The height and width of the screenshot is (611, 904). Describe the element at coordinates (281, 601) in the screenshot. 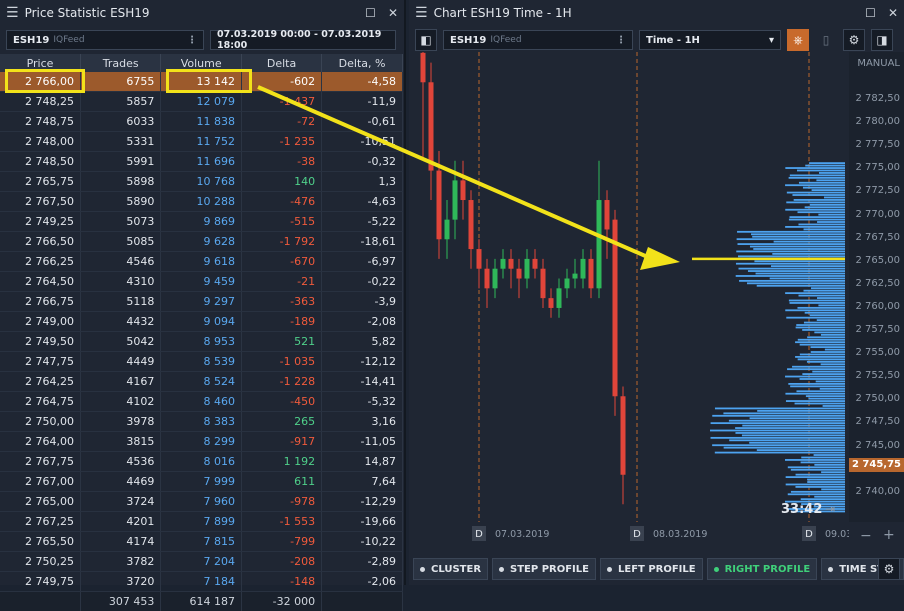

I see `total-cell: -32 000` at that location.